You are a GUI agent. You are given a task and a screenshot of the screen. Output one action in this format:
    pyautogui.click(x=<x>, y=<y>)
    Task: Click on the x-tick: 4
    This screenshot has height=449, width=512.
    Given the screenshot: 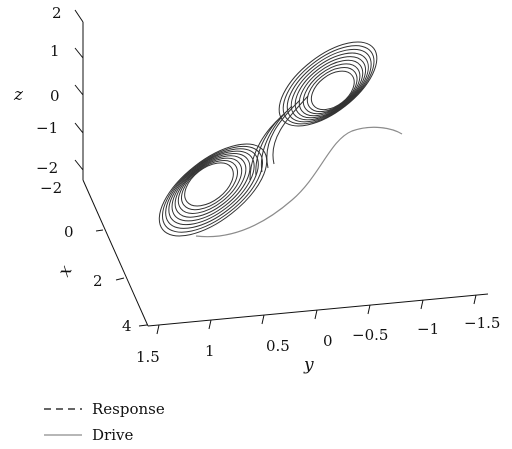 What is the action you would take?
    pyautogui.click(x=135, y=326)
    